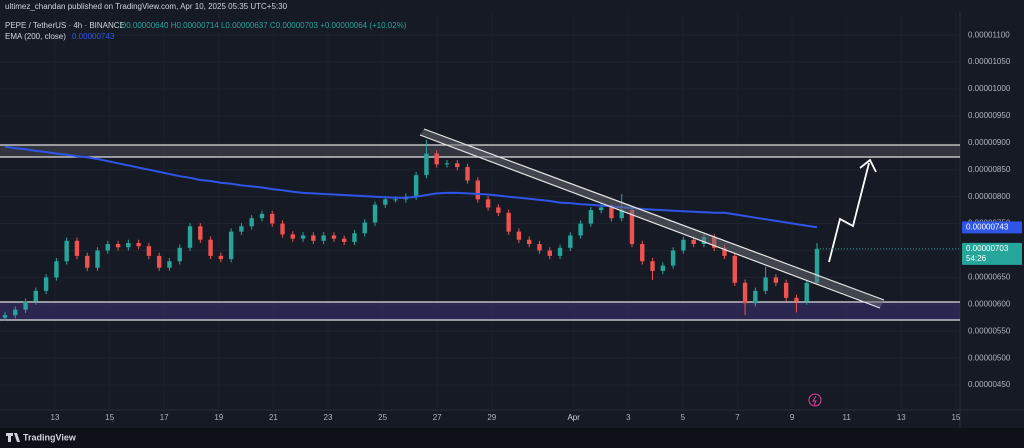 This screenshot has width=1024, height=448. Describe the element at coordinates (628, 417) in the screenshot. I see `x-tick-label: 3` at that location.